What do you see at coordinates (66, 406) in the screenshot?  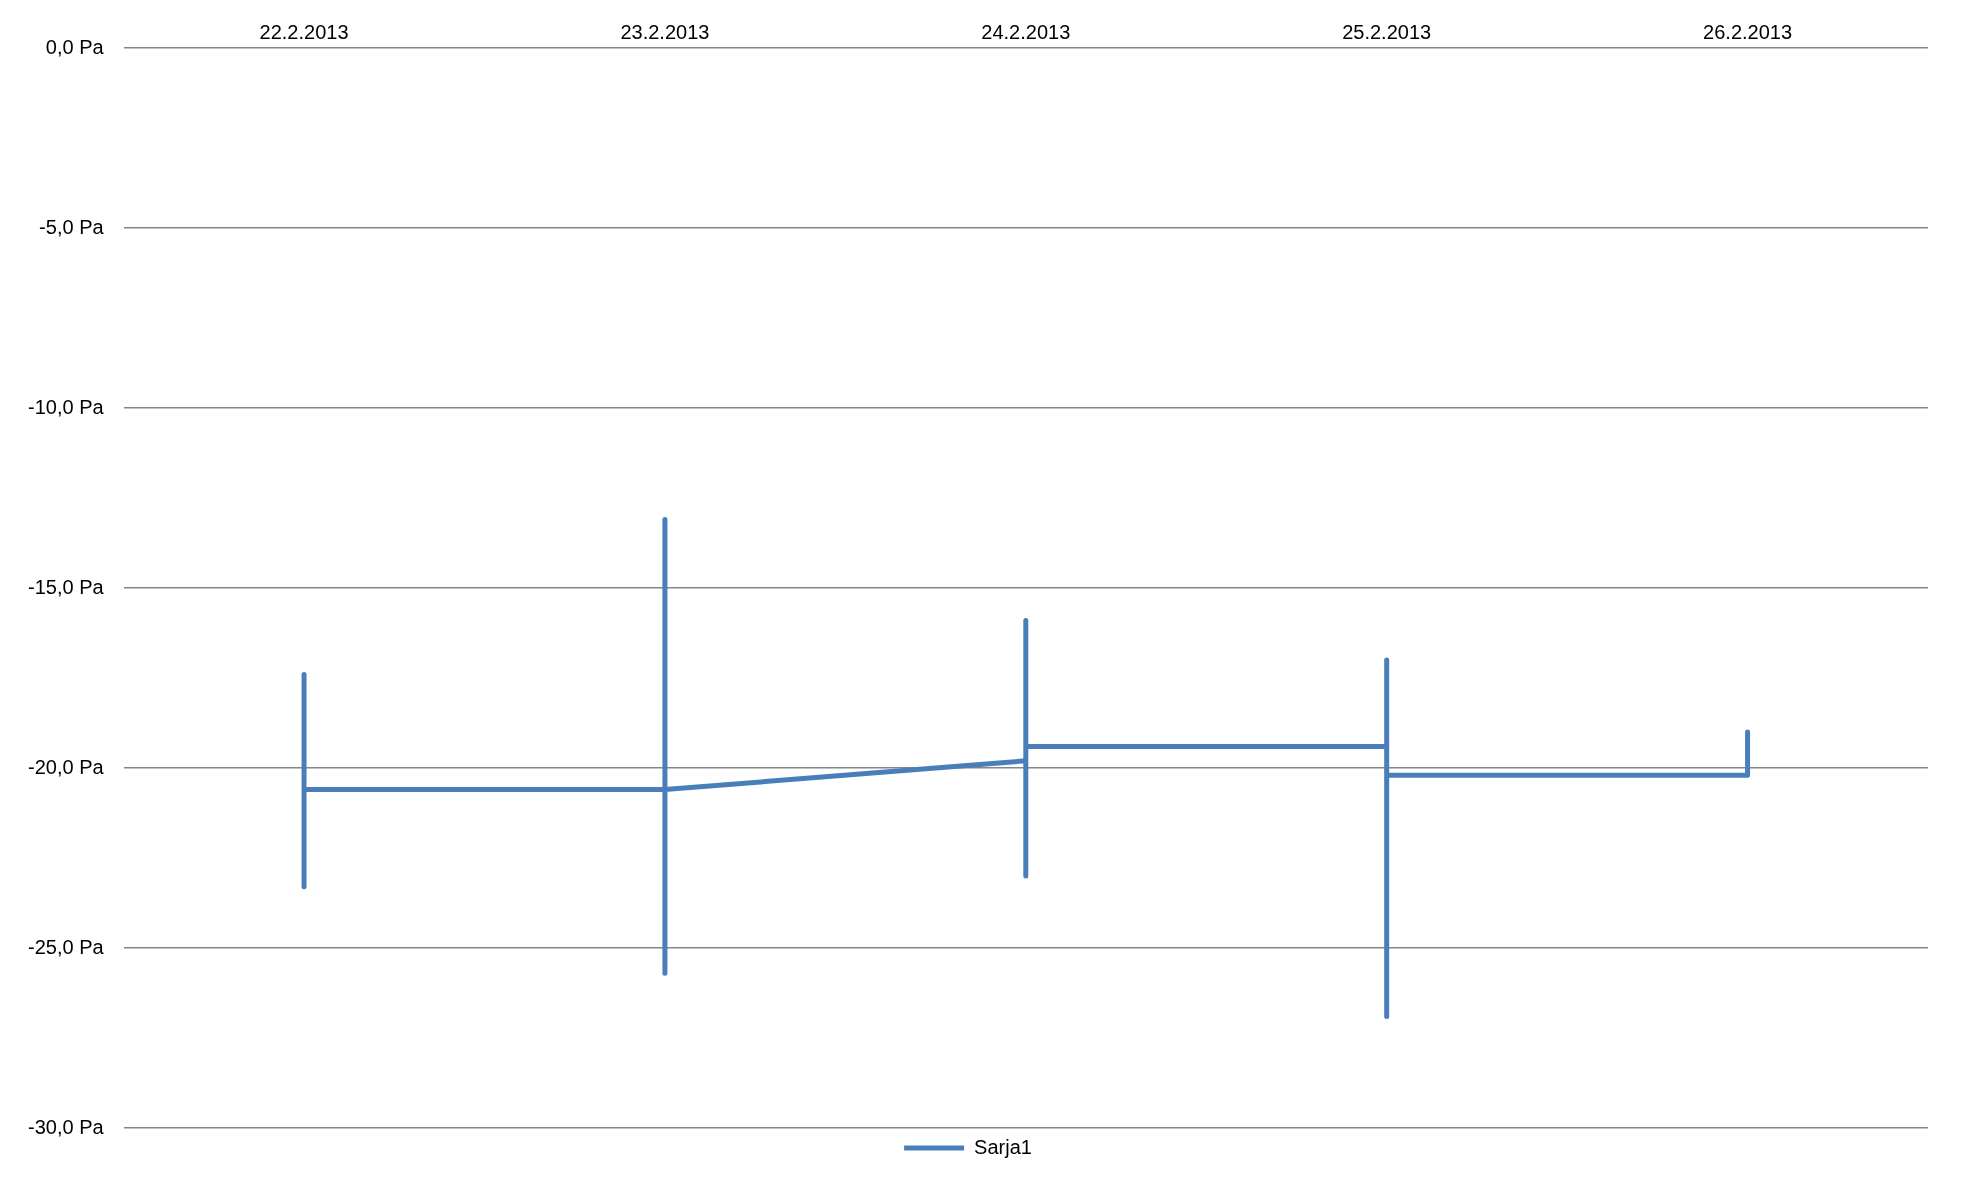 I see `y-tick-label: -10,0 Pa` at bounding box center [66, 406].